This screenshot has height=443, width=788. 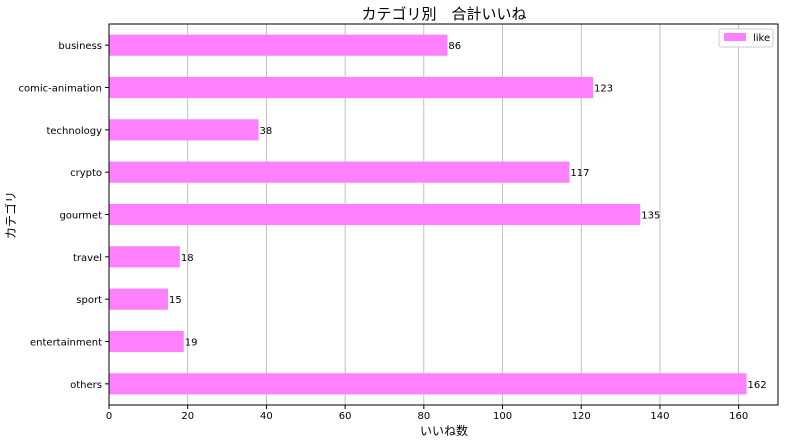 I want to click on legend-label: like, so click(x=761, y=38).